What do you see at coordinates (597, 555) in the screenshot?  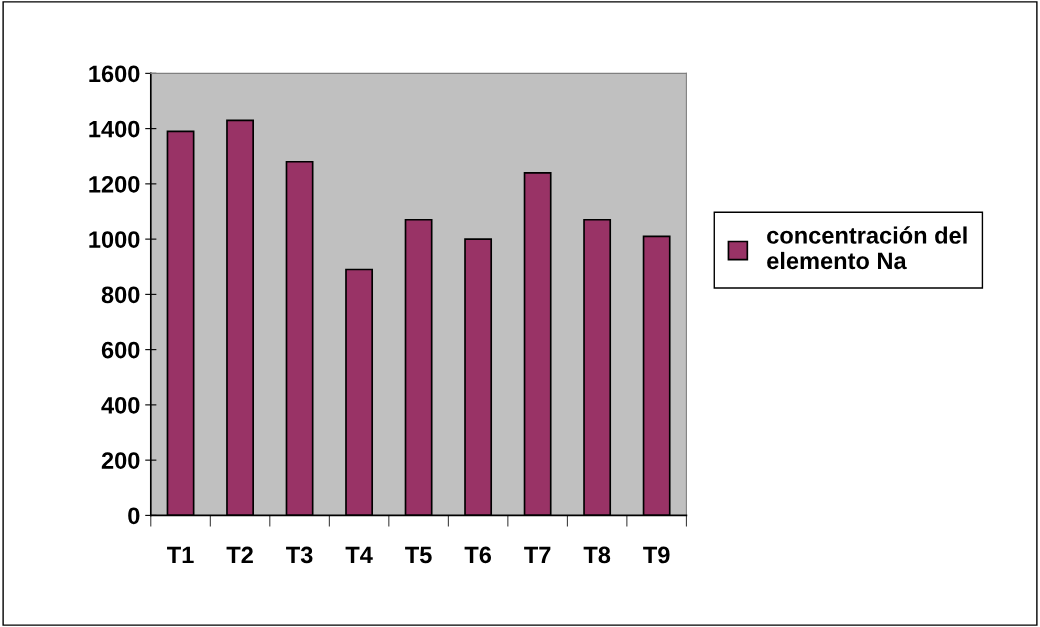 I see `x-tick-label: T8` at bounding box center [597, 555].